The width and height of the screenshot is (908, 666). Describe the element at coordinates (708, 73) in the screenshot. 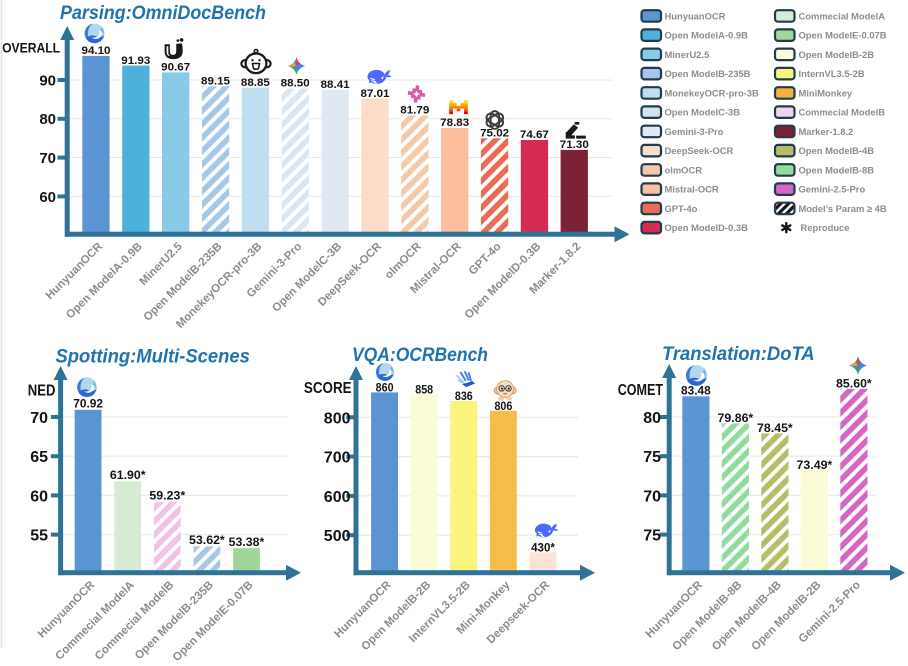

I see `svg-text: Open ModelB-235B` at that location.